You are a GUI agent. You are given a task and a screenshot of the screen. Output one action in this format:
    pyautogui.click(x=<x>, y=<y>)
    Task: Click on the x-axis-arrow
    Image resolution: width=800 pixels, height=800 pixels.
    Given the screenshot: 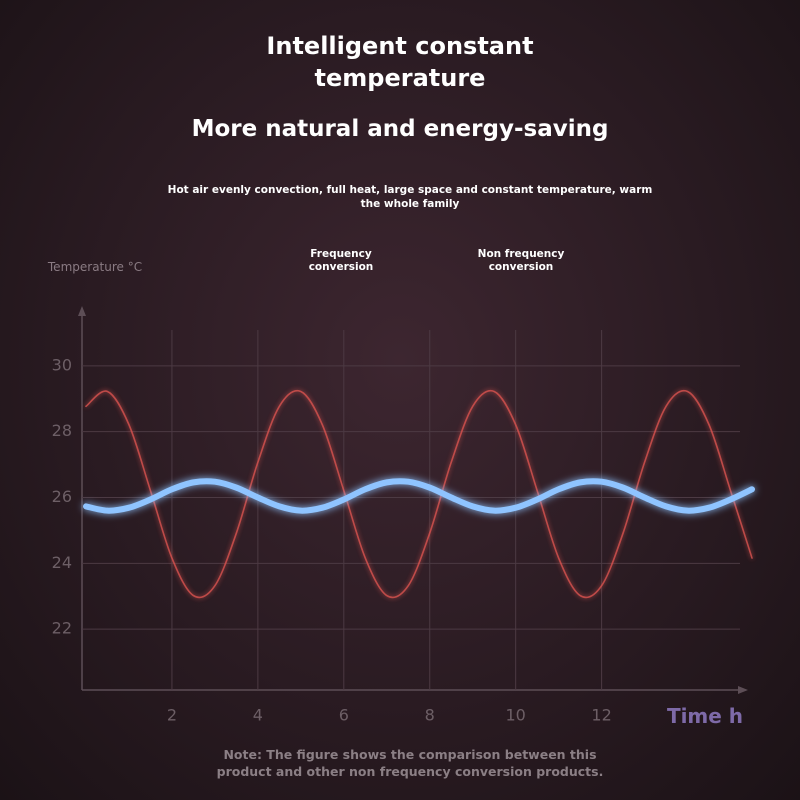 What is the action you would take?
    pyautogui.click(x=743, y=690)
    